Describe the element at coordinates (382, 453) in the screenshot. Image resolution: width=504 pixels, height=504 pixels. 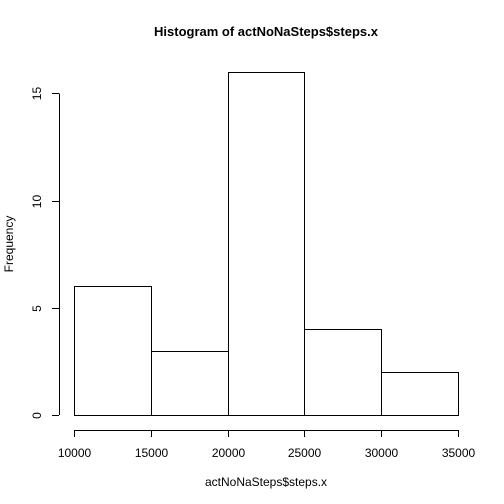
I see `x-tick-label: 30000` at that location.